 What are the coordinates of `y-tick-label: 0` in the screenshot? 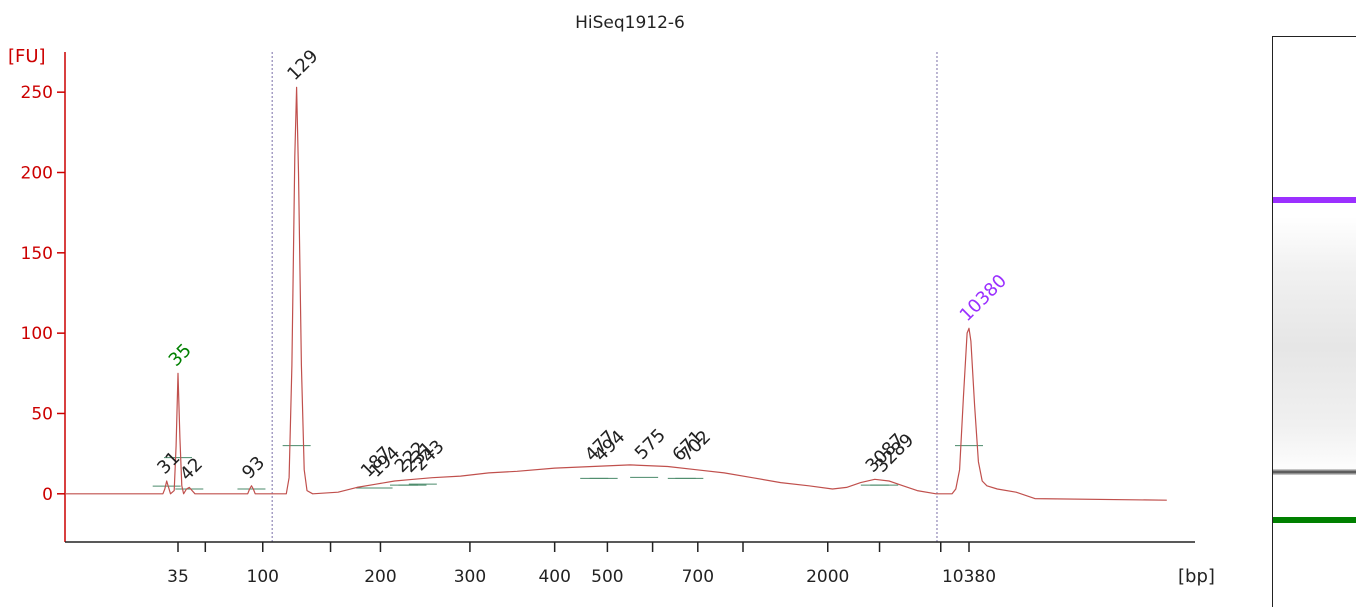 It's located at (47, 495).